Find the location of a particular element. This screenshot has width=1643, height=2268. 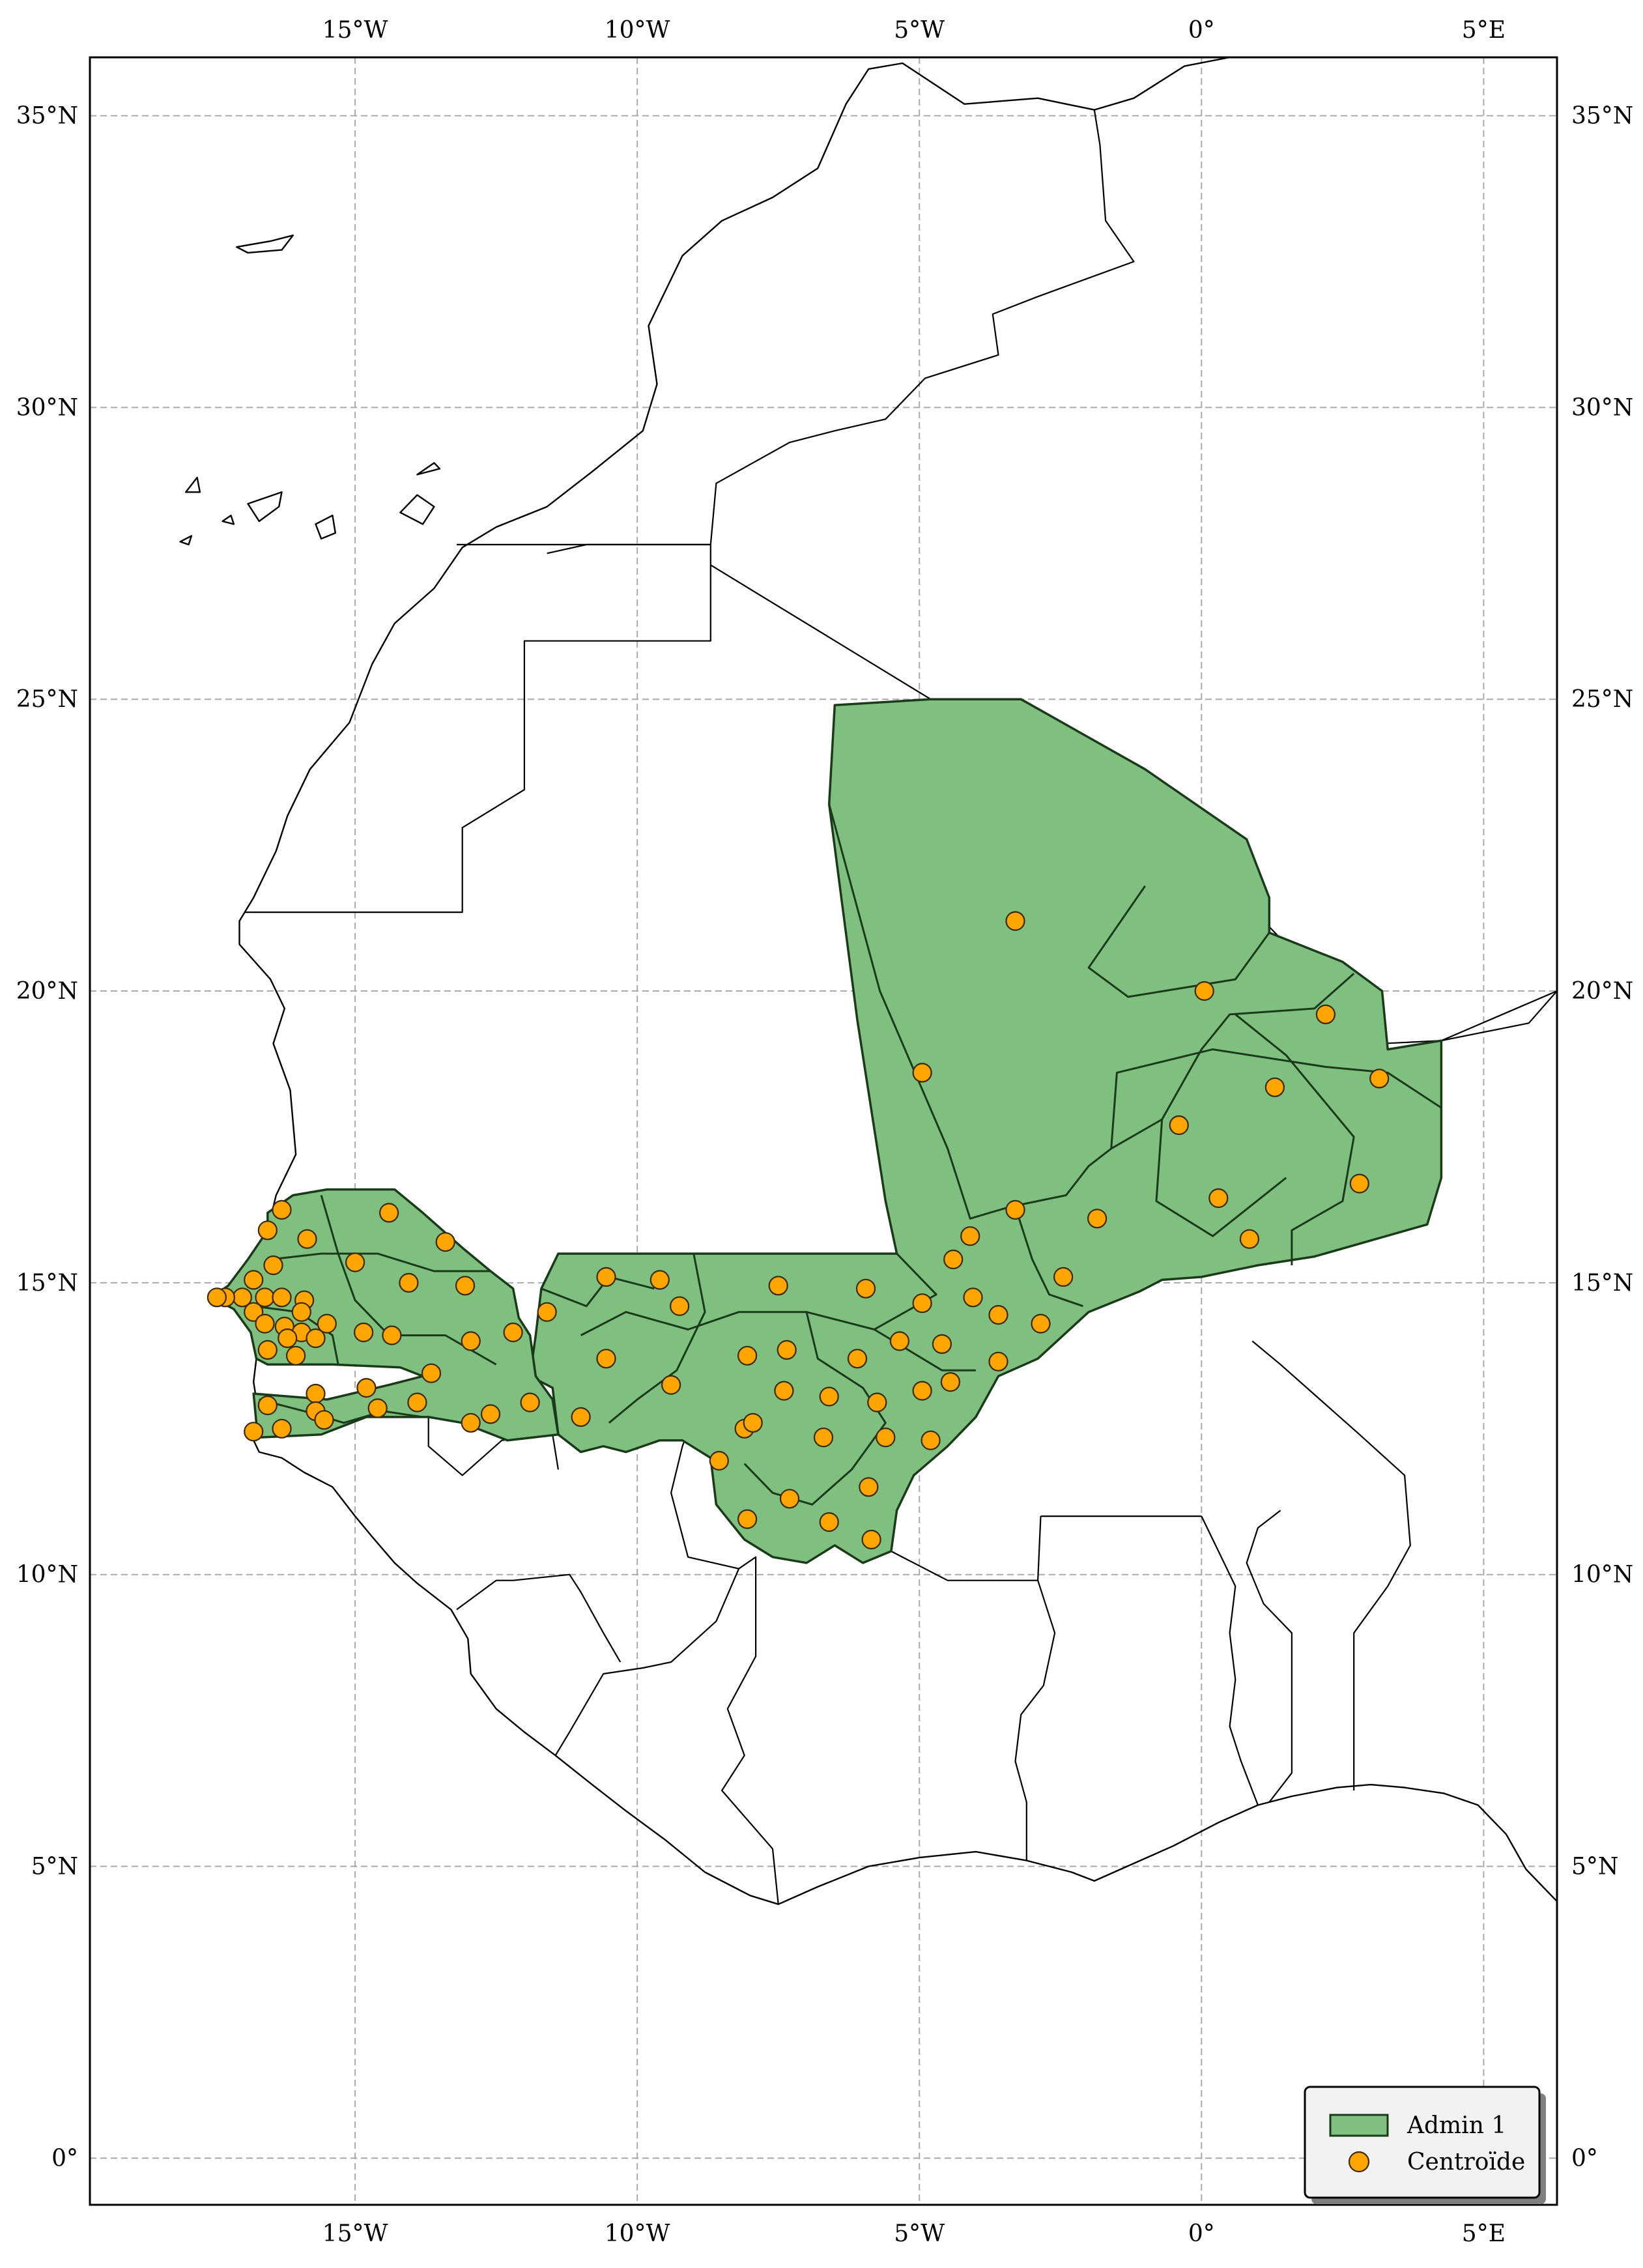

legend-admin1-swatch is located at coordinates (1359, 2125).